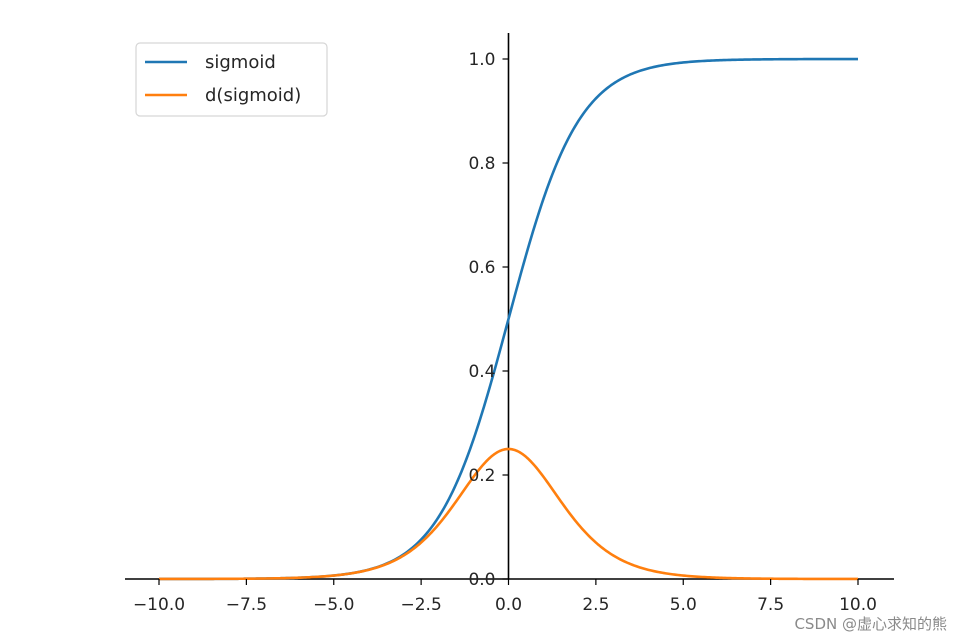 The width and height of the screenshot is (961, 642). What do you see at coordinates (683, 605) in the screenshot?
I see `x-tick-label: 5.0` at bounding box center [683, 605].